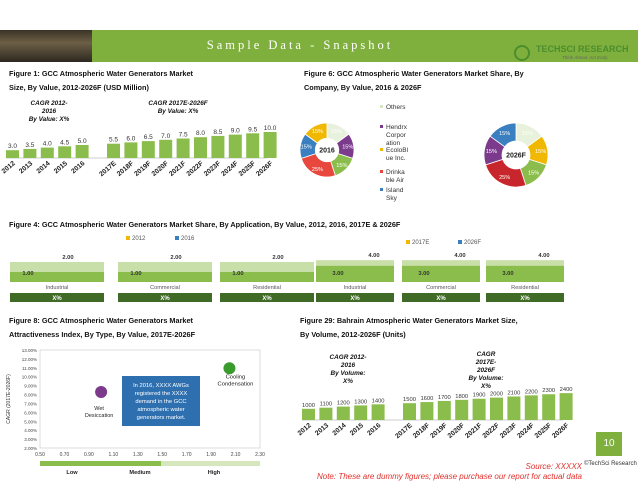 This screenshot has height=482, width=638. What do you see at coordinates (195, 169) in the screenshot?
I see `x-tick-label: 2022F` at bounding box center [195, 169].